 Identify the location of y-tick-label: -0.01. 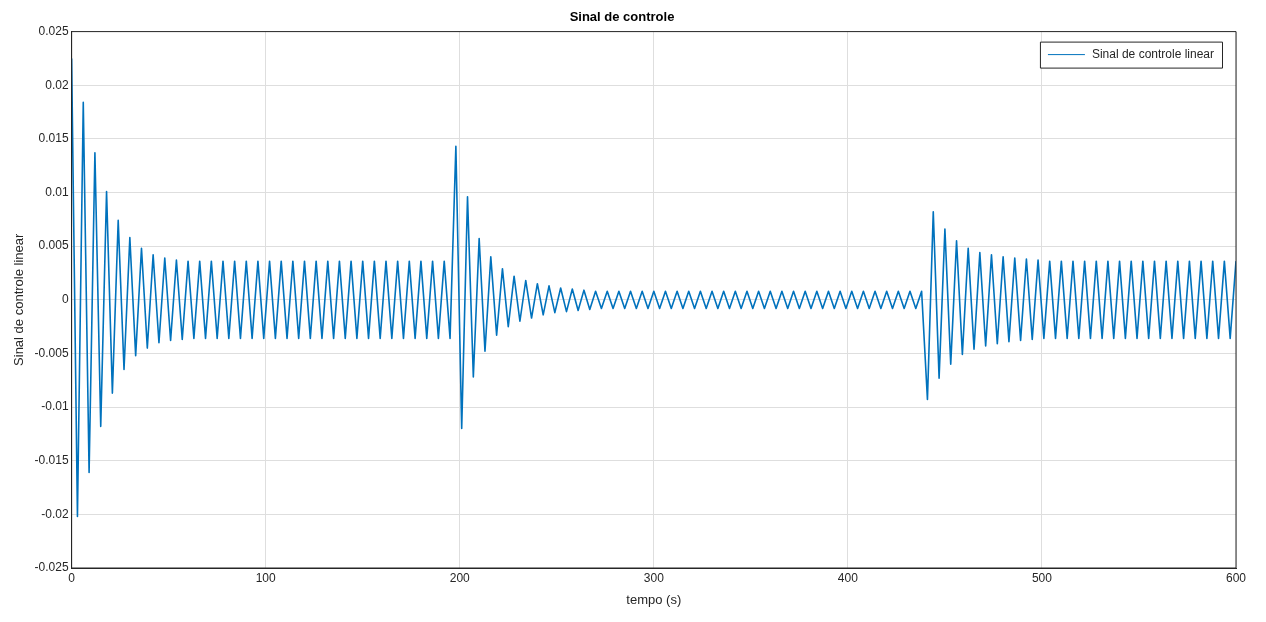
(55, 406).